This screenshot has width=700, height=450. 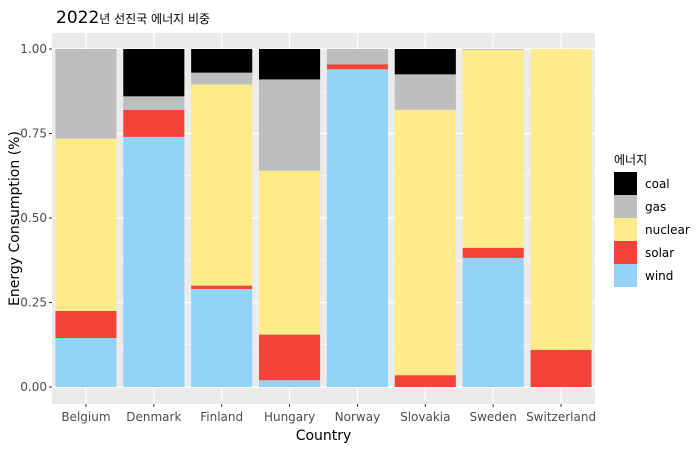 What do you see at coordinates (290, 64) in the screenshot?
I see `bar-coal-hungary` at bounding box center [290, 64].